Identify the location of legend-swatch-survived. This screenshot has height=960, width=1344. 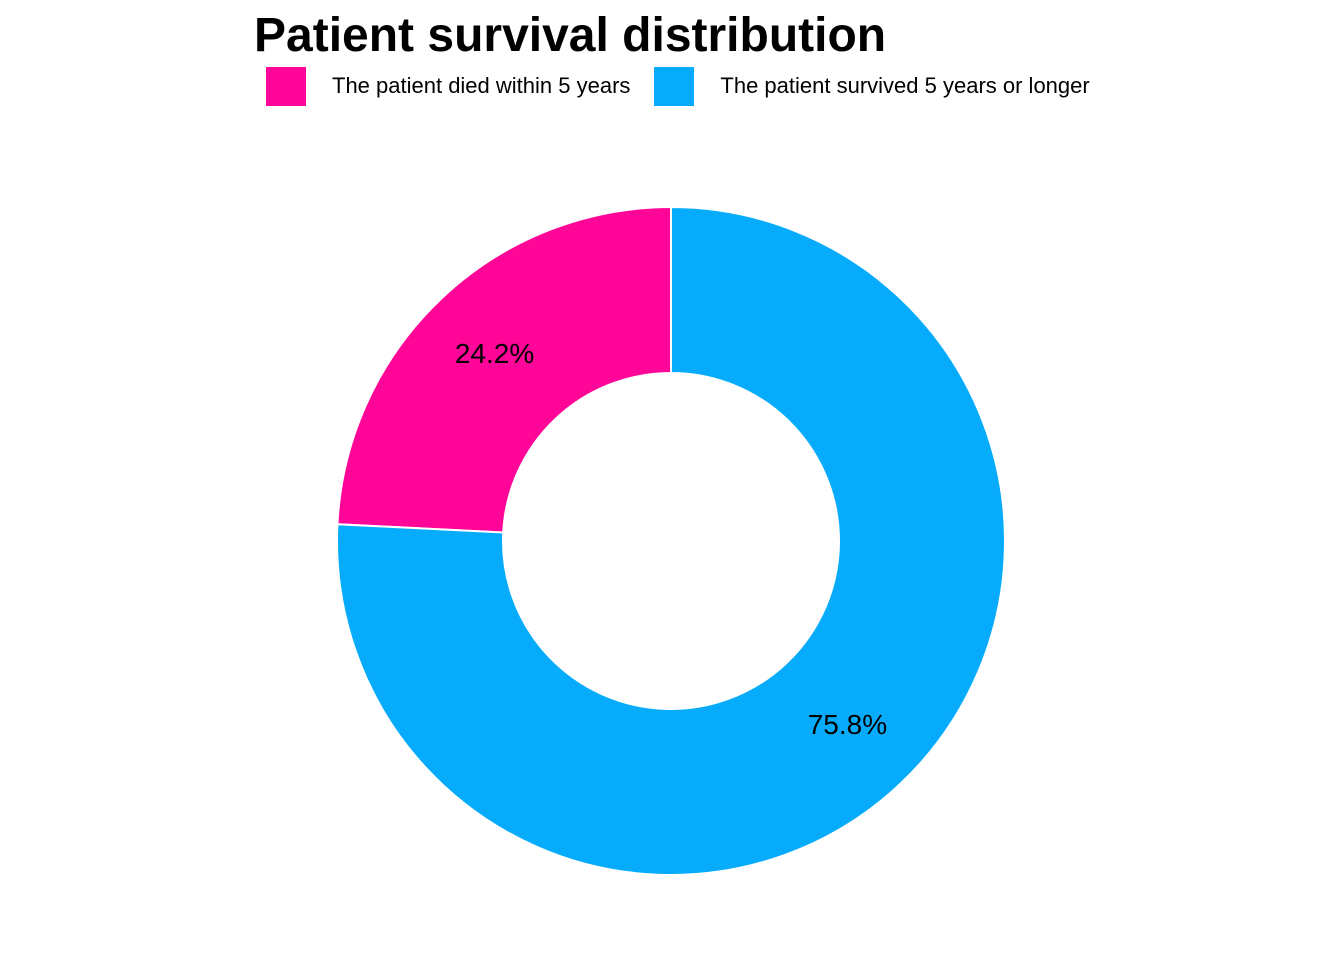
(674, 86).